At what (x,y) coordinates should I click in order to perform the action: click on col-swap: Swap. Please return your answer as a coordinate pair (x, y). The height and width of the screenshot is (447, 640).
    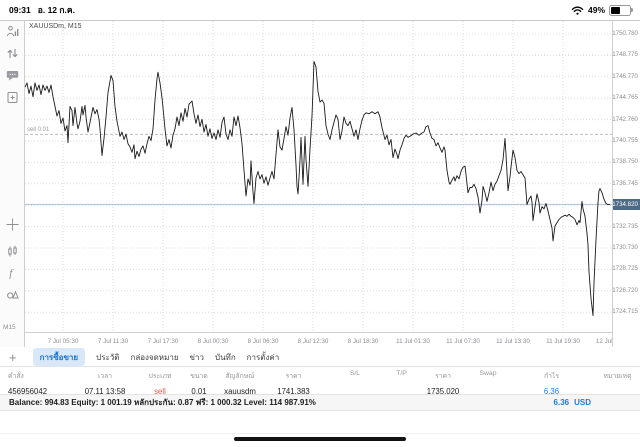
    Looking at the image, I should click on (488, 373).